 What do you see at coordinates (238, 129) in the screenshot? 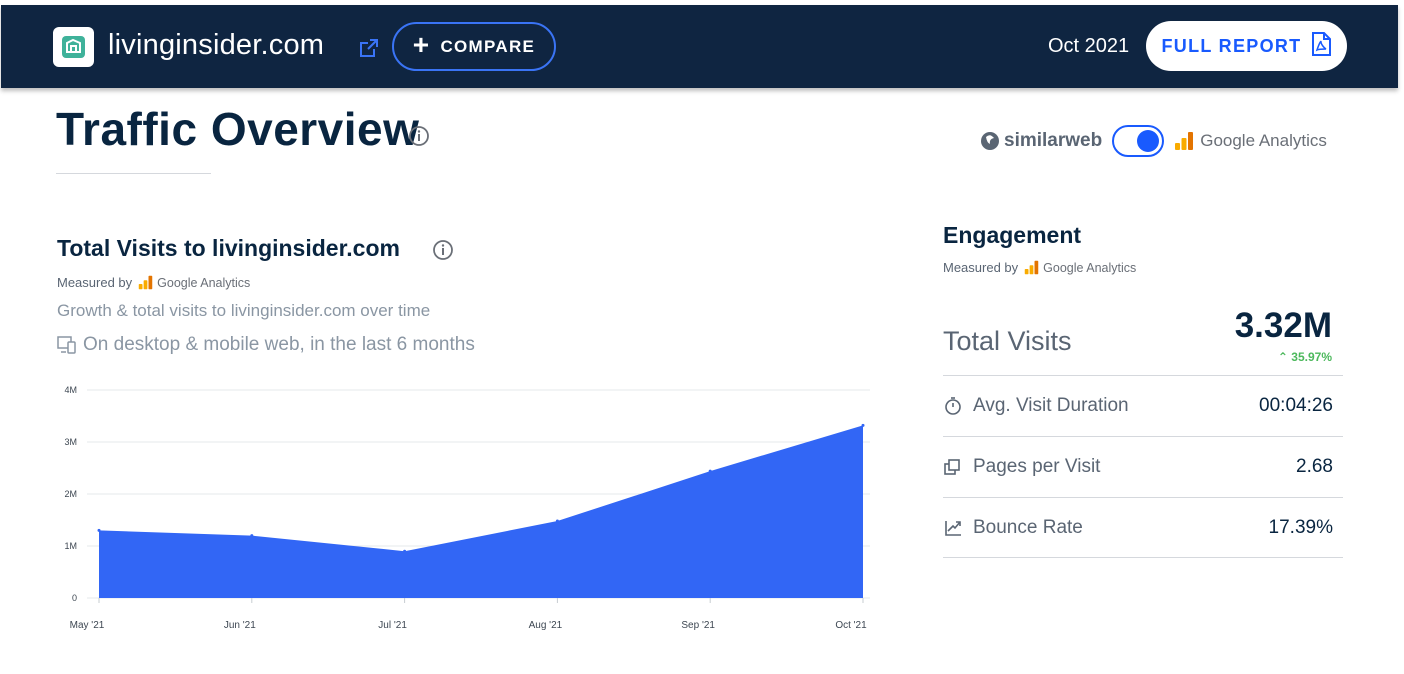
I see `page-title: Traffic Overview` at bounding box center [238, 129].